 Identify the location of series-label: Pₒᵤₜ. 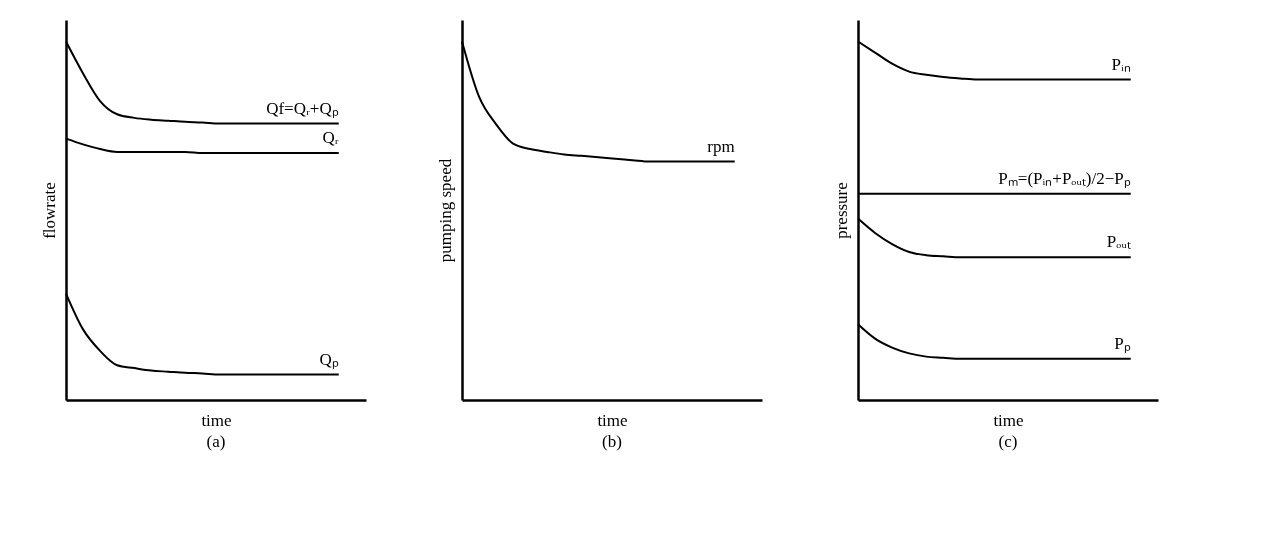
(1118, 242).